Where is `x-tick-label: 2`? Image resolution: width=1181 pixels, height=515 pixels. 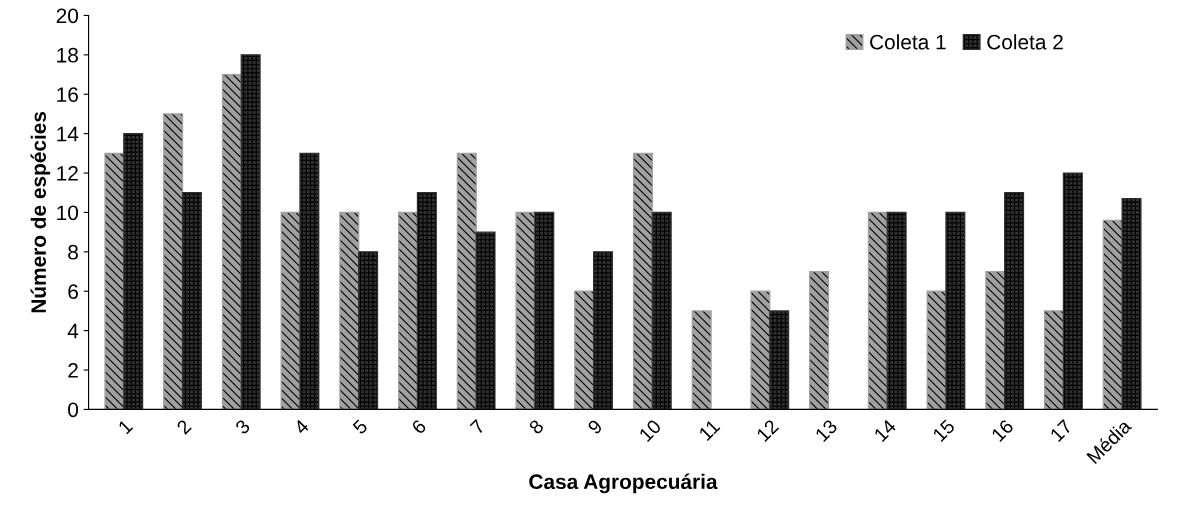
x-tick-label: 2 is located at coordinates (183, 426).